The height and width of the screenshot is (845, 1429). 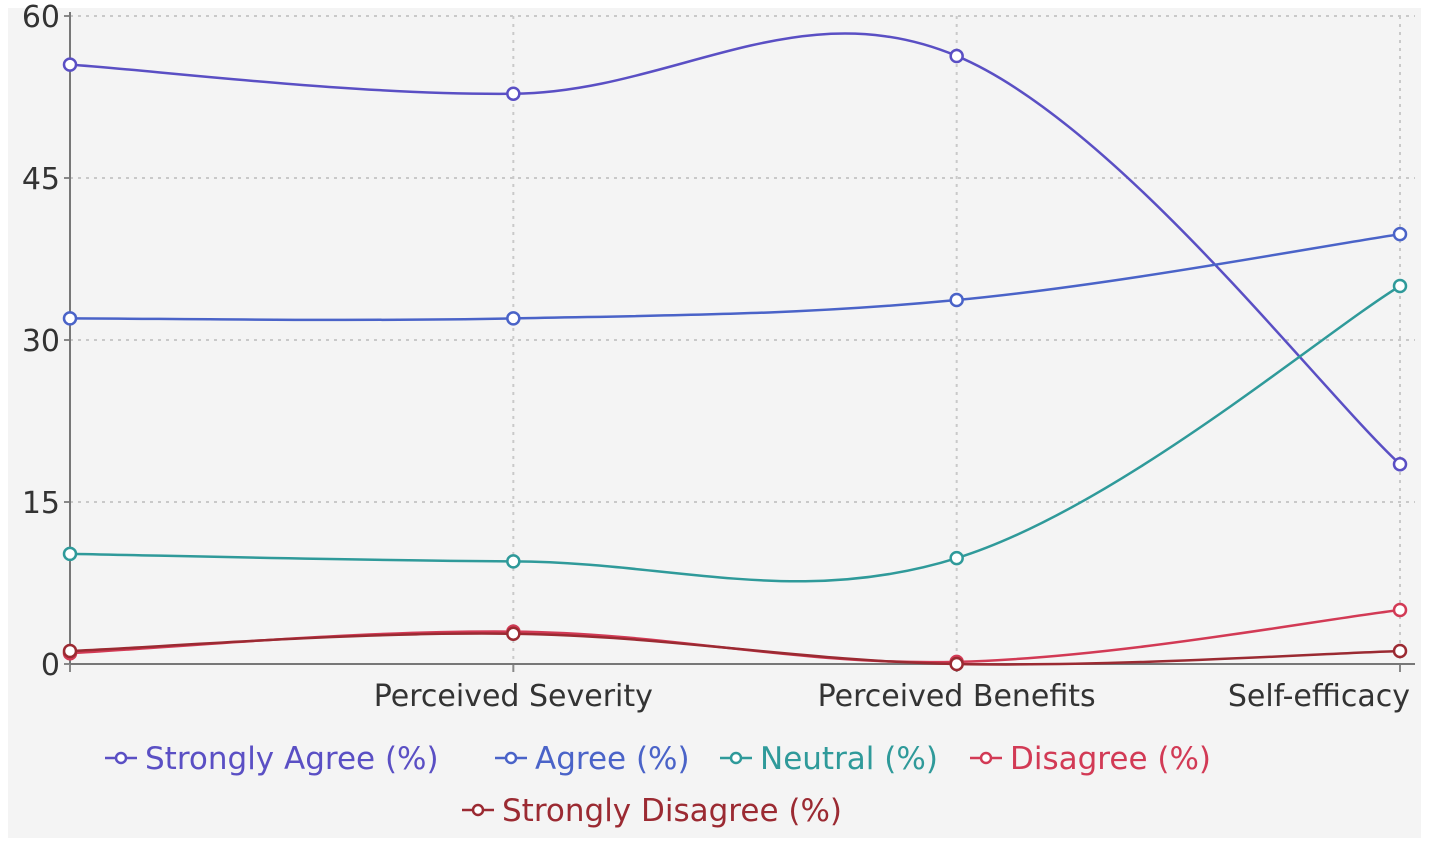 What do you see at coordinates (1319, 696) in the screenshot?
I see `x-tick-label: Self-efficacy` at bounding box center [1319, 696].